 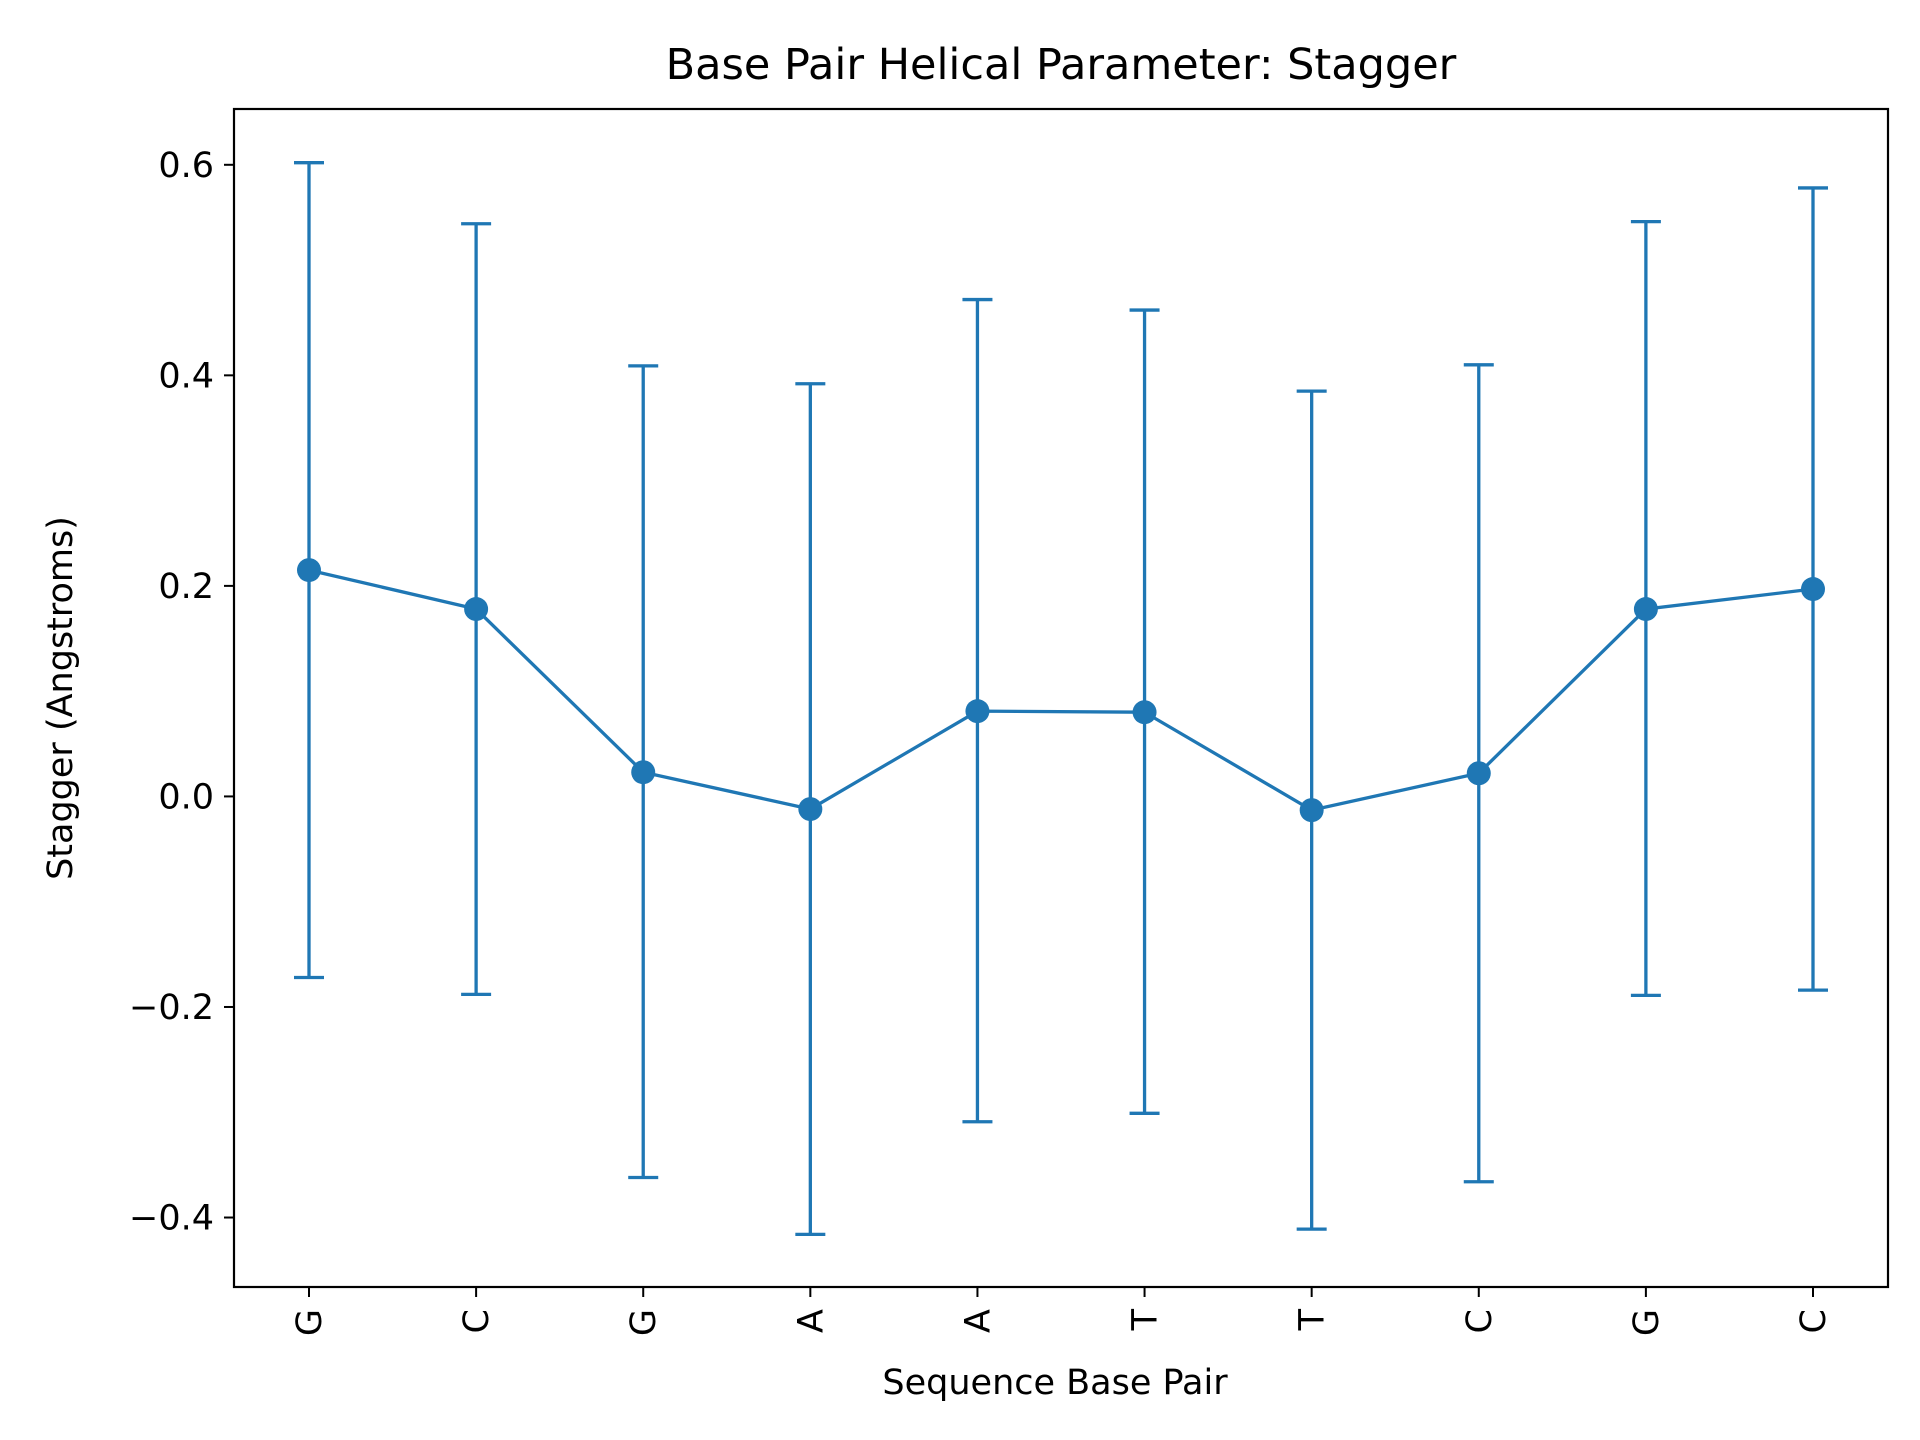 What do you see at coordinates (171, 1008) in the screenshot?
I see `y-tick-label: −0.2` at bounding box center [171, 1008].